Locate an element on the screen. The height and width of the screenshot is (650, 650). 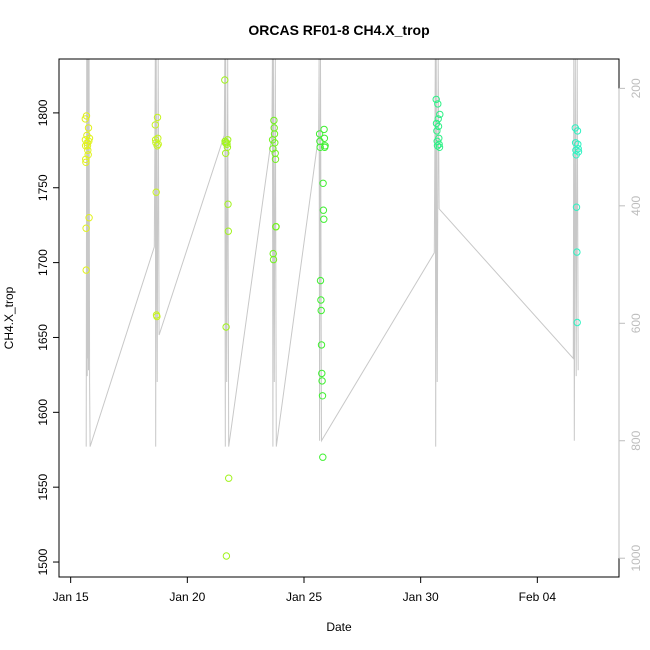
chart-title: ORCAS RF01-8 CH4.X_trop is located at coordinates (338, 30).